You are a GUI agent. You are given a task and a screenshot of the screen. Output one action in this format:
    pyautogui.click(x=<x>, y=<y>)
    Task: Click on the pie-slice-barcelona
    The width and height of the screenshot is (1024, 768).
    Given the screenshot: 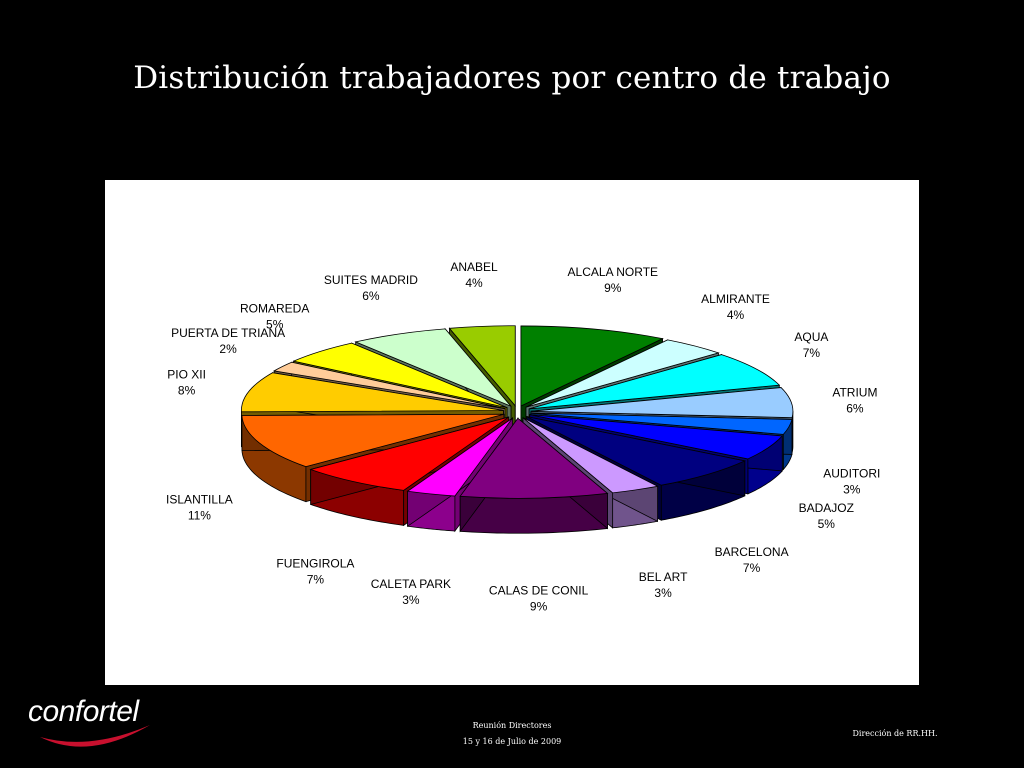 What is the action you would take?
    pyautogui.click(x=636, y=451)
    